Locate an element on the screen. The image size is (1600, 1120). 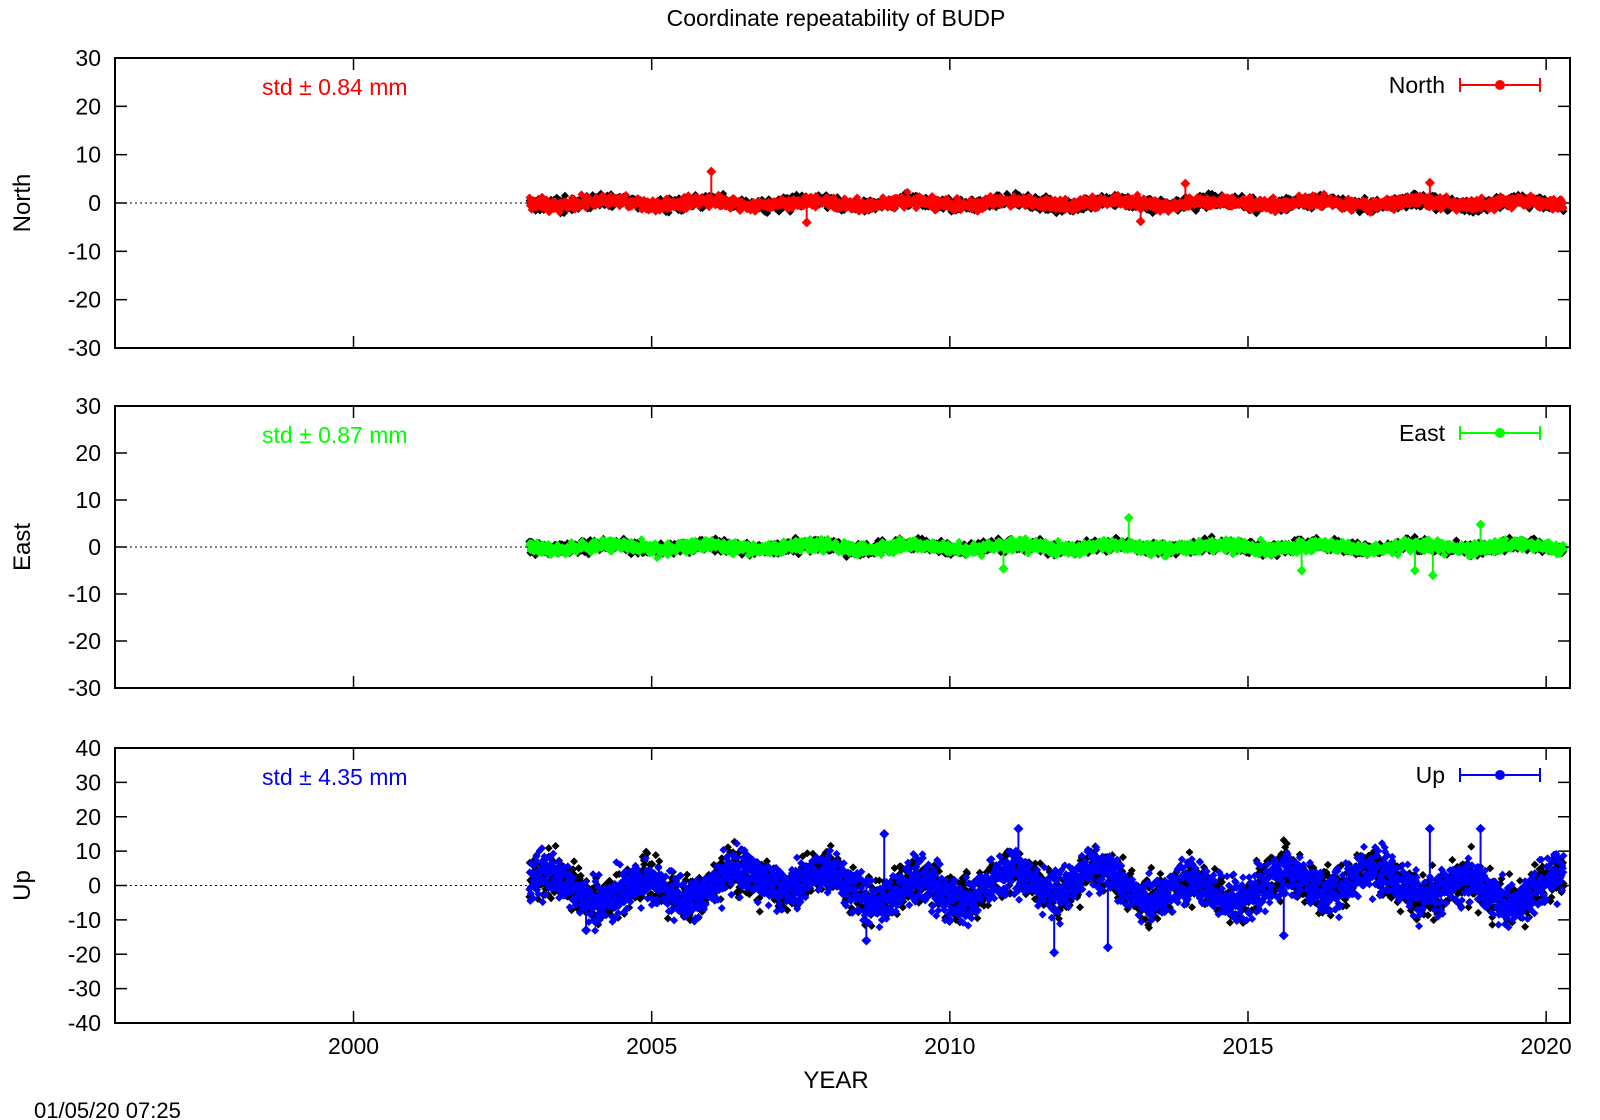
x-axis-label: YEAR is located at coordinates (835, 1080).